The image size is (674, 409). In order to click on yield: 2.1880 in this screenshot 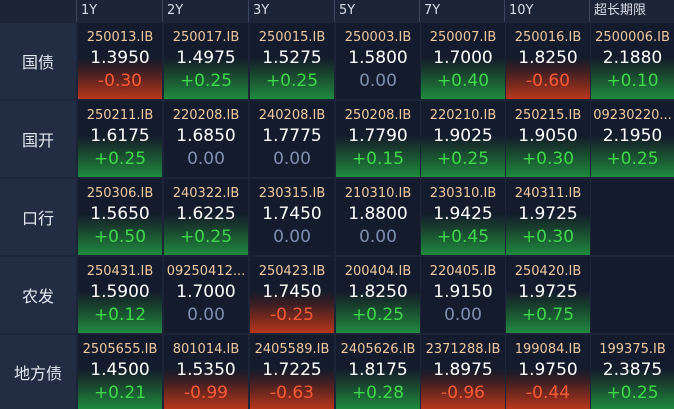, I will do `click(632, 58)`.